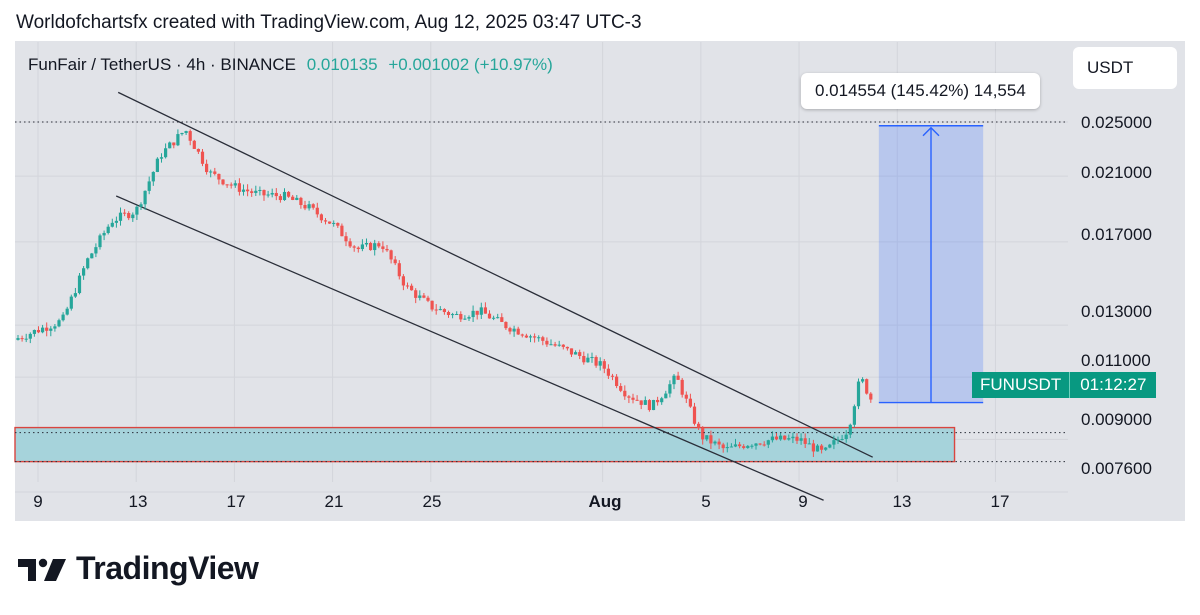  What do you see at coordinates (1125, 68) in the screenshot?
I see `currency-button: USDT` at bounding box center [1125, 68].